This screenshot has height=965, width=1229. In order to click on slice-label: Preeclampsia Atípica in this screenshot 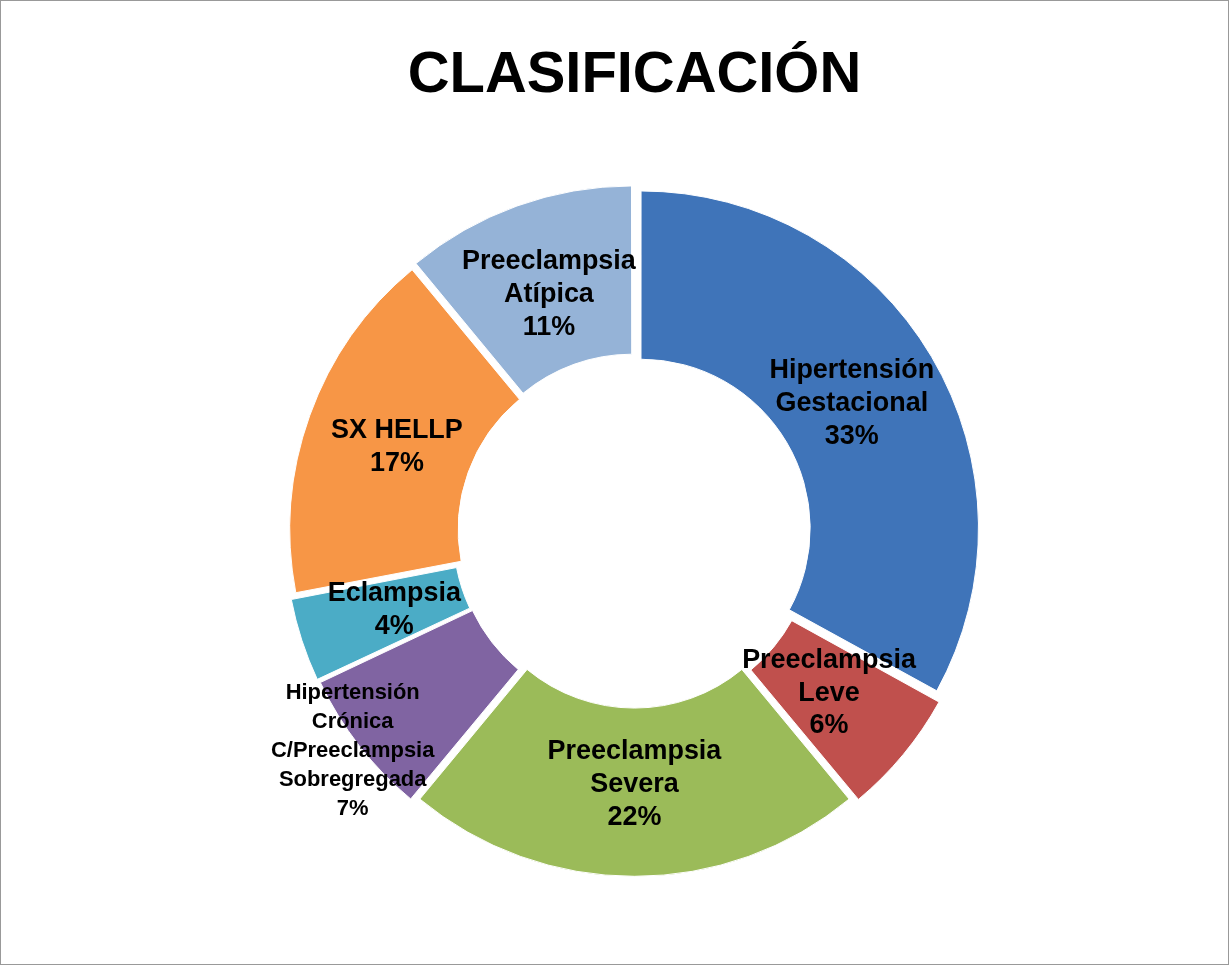, I will do `click(549, 277)`.